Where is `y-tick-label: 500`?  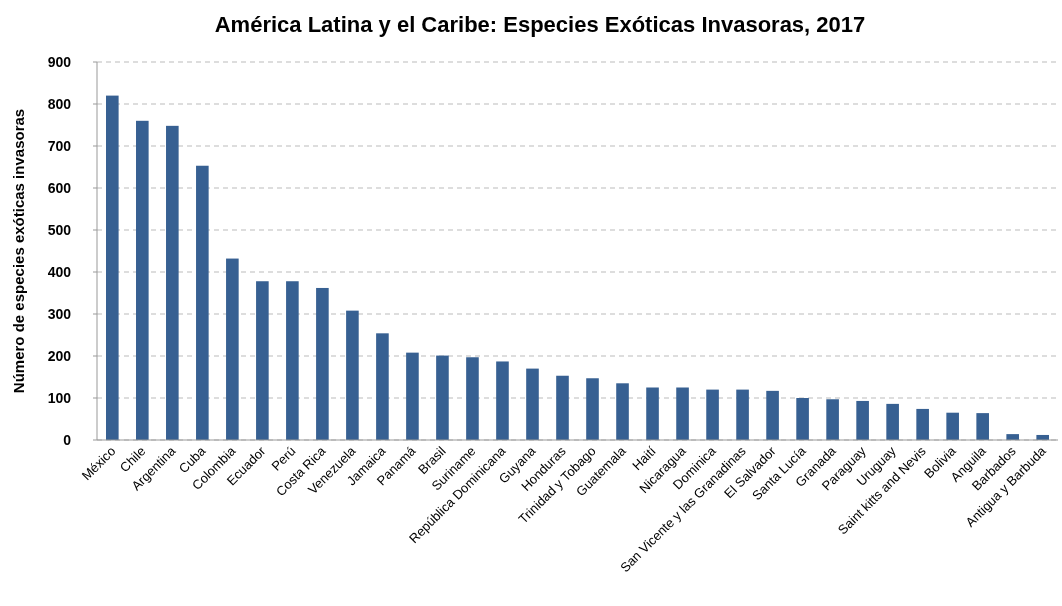
y-tick-label: 500 is located at coordinates (59, 229).